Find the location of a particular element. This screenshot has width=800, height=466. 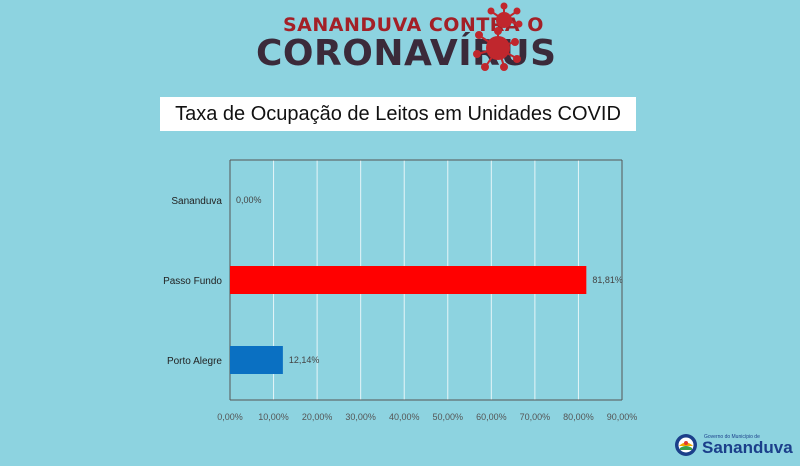

municipality-logo: Governo do Município de Sananduva is located at coordinates (734, 447).